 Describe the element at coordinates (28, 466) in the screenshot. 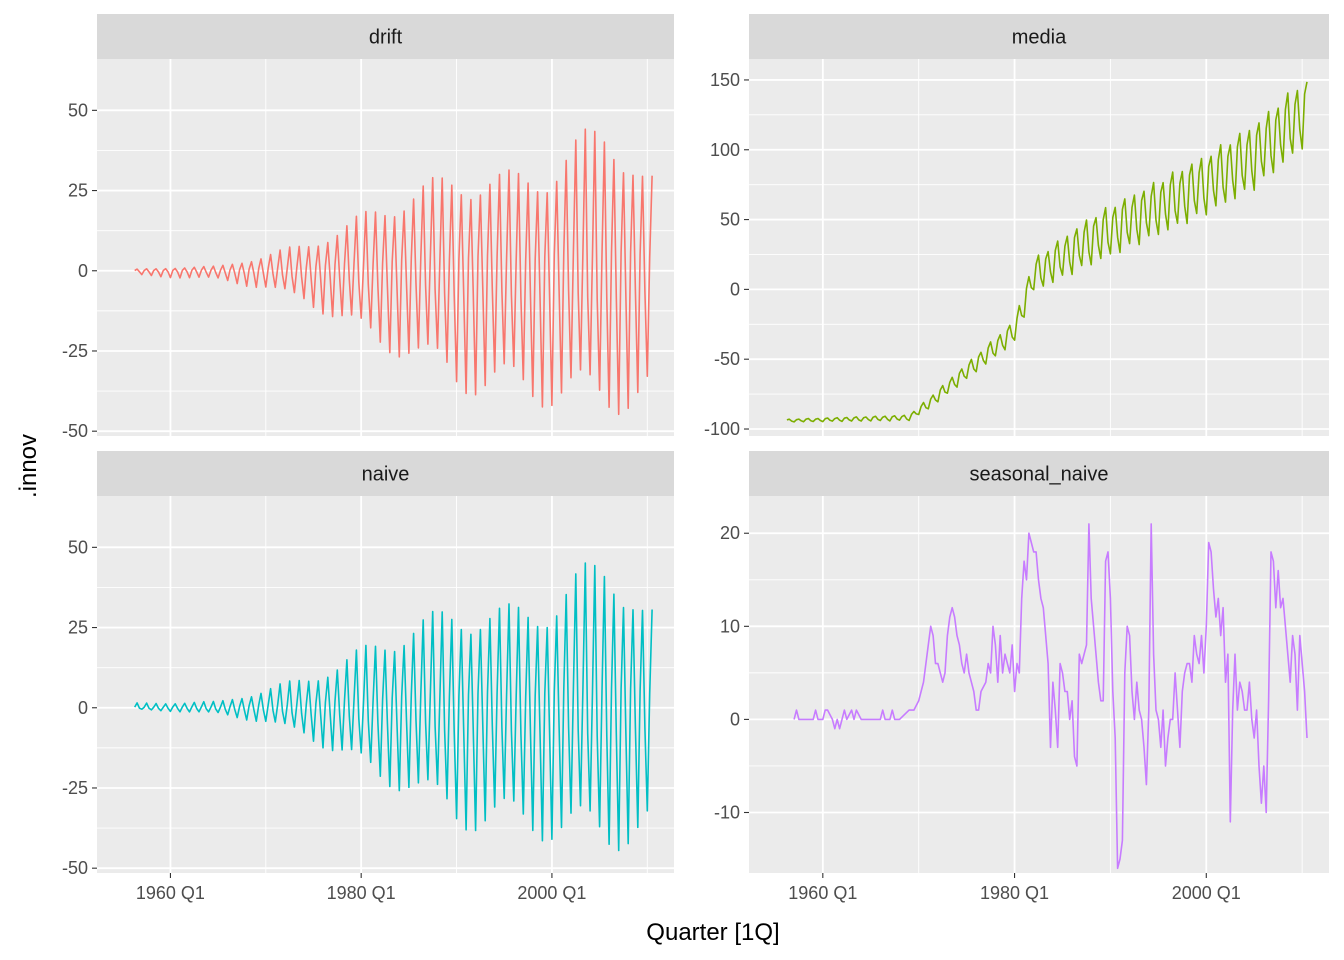

I see `y-axis-title: .innov` at that location.